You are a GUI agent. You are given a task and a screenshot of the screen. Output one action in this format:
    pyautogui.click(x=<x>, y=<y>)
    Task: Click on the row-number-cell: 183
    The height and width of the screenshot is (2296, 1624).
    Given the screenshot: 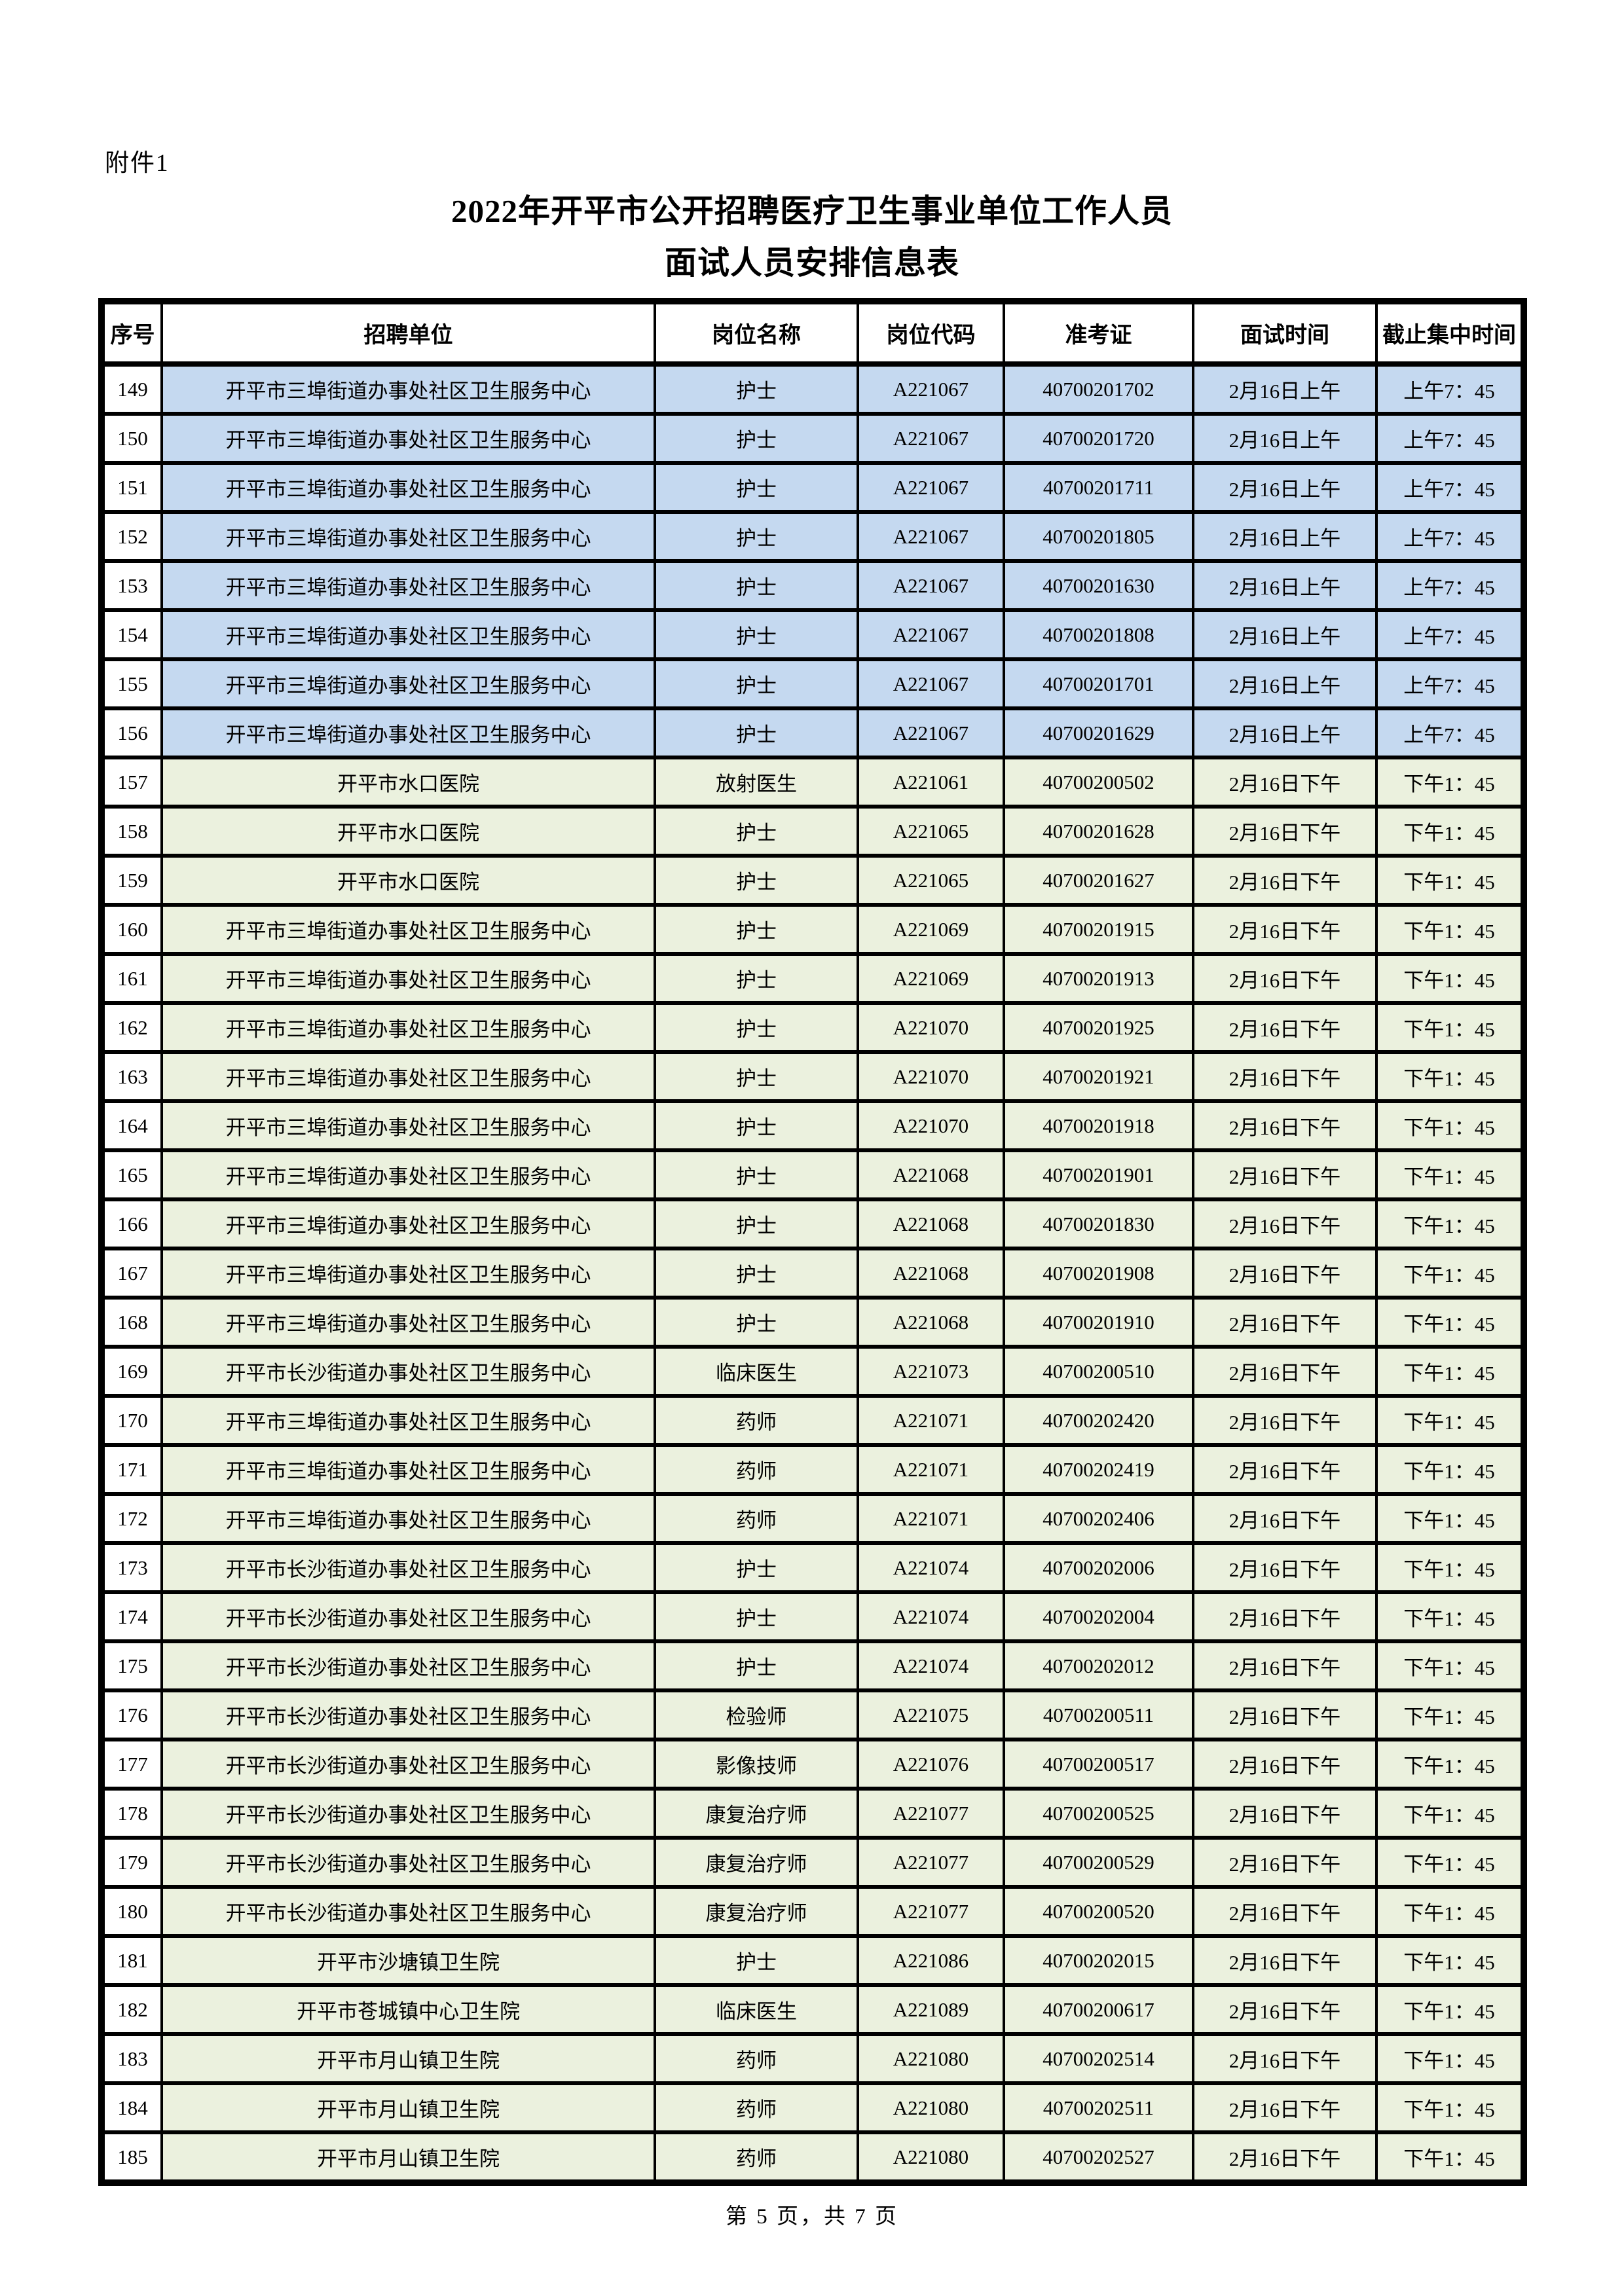 What is the action you would take?
    pyautogui.click(x=131, y=2058)
    